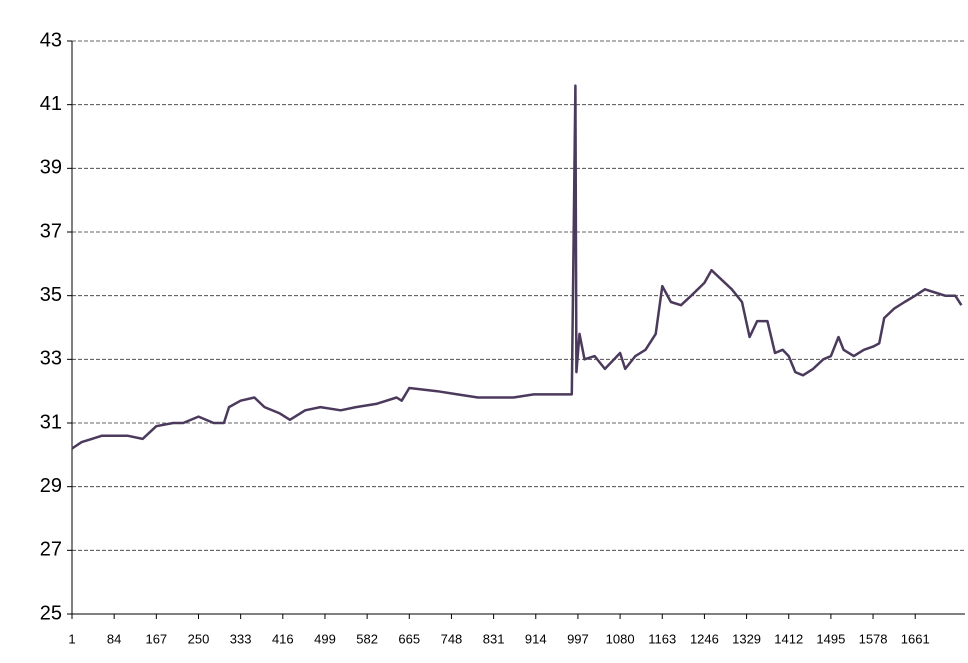 This screenshot has height=663, width=968. Describe the element at coordinates (409, 638) in the screenshot. I see `x-tick-label: 665` at that location.